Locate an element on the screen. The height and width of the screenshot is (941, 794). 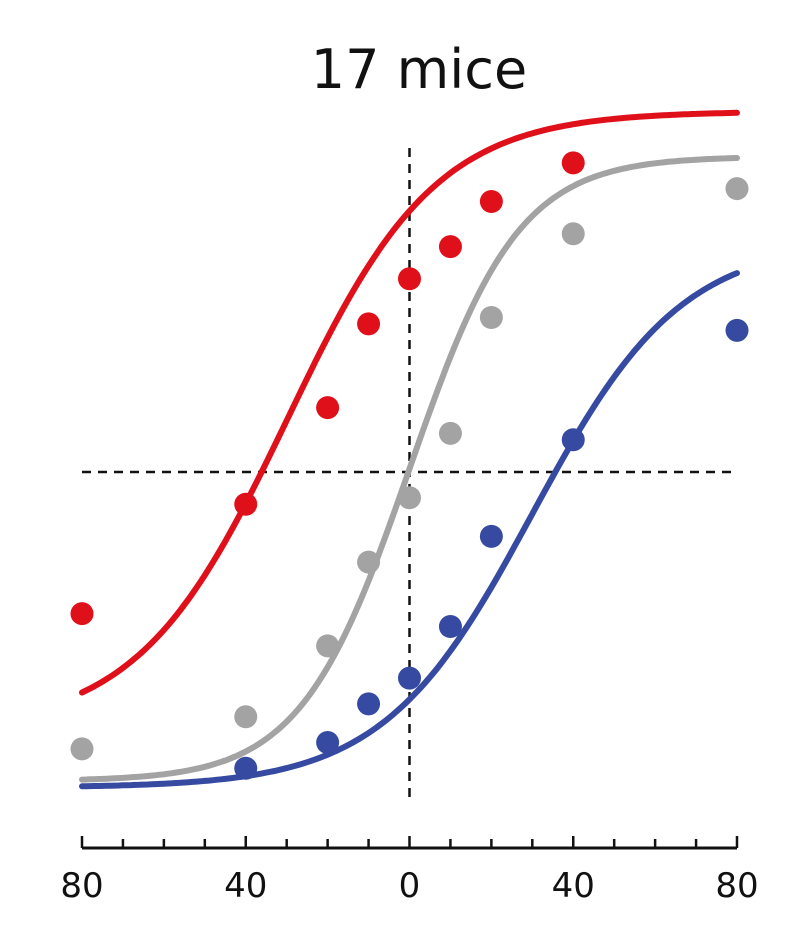
x-tick-label: 0 is located at coordinates (410, 886).